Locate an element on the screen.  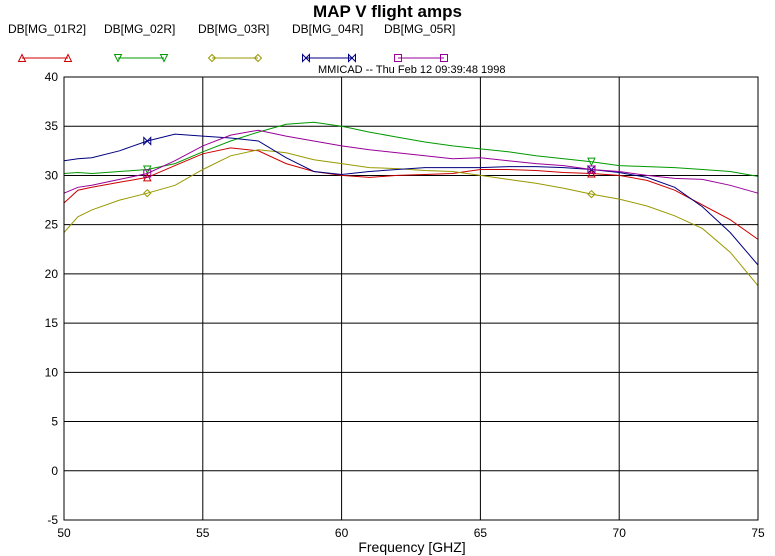
y-tick-label: 0 is located at coordinates (54, 471).